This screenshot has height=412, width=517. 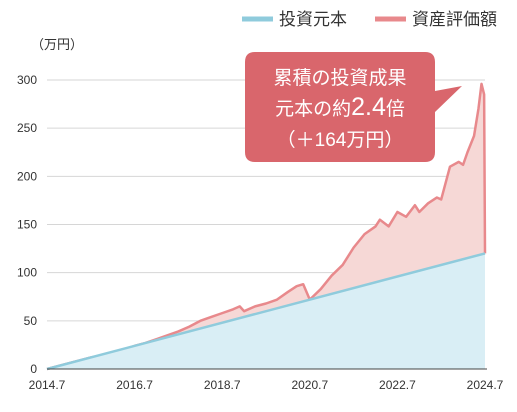 I want to click on callout-line-2-prefix: 元本の約, so click(x=313, y=109).